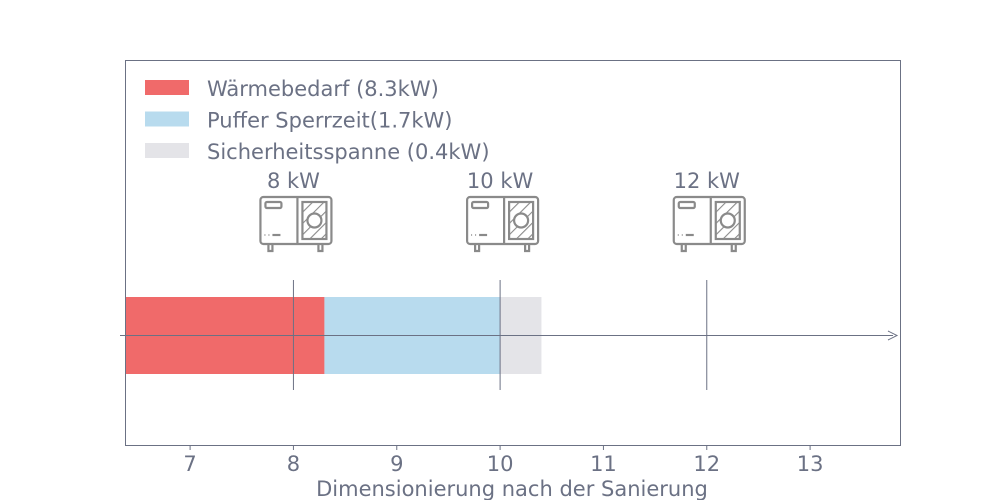 The image size is (1000, 504). Describe the element at coordinates (396, 464) in the screenshot. I see `x-tick-label: 9` at that location.